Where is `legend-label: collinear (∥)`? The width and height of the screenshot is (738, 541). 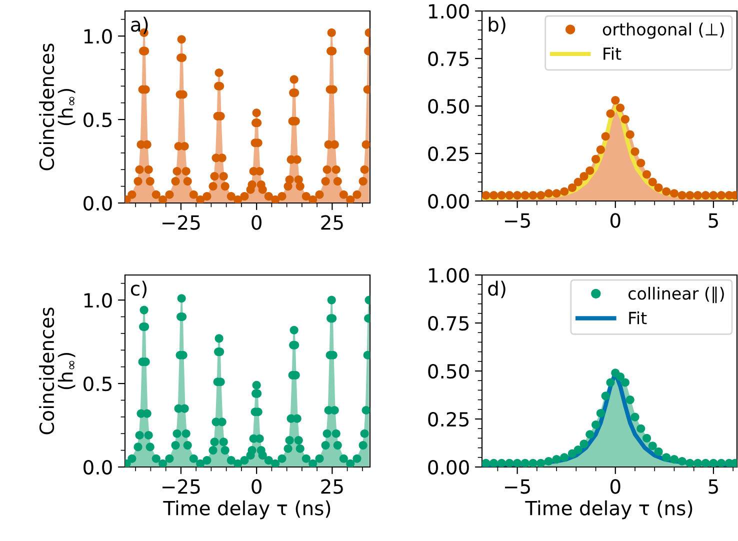
legend-label: collinear (∥) is located at coordinates (676, 295).